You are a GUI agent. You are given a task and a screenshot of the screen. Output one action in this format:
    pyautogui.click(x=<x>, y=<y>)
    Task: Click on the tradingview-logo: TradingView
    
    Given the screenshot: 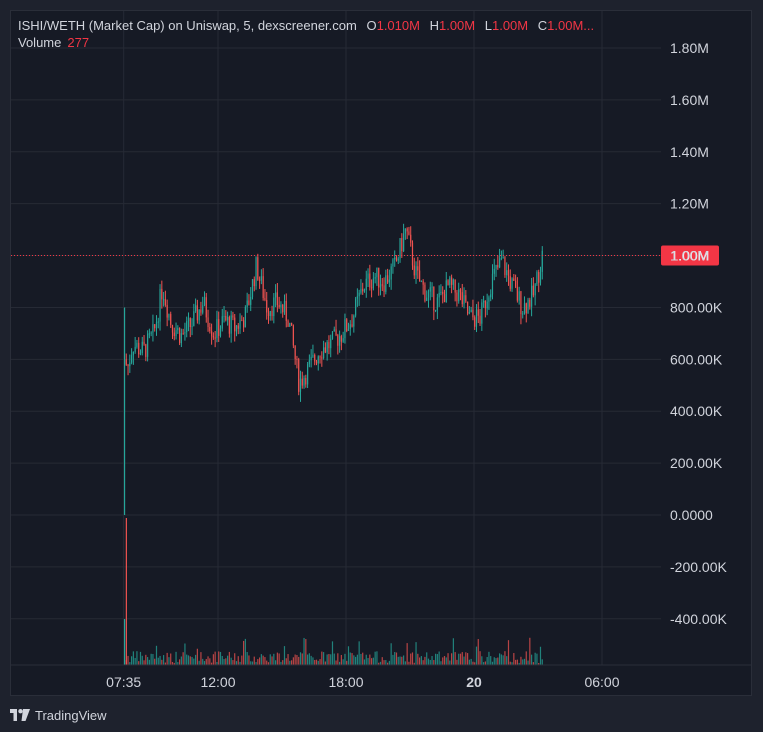 What is the action you would take?
    pyautogui.click(x=58, y=715)
    